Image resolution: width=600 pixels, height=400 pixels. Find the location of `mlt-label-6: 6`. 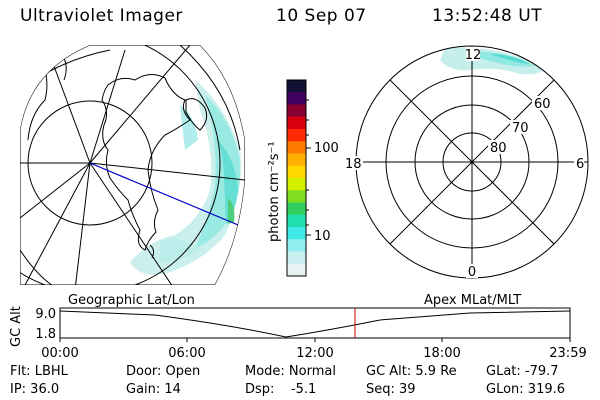

mlt-label-6: 6 is located at coordinates (580, 164).